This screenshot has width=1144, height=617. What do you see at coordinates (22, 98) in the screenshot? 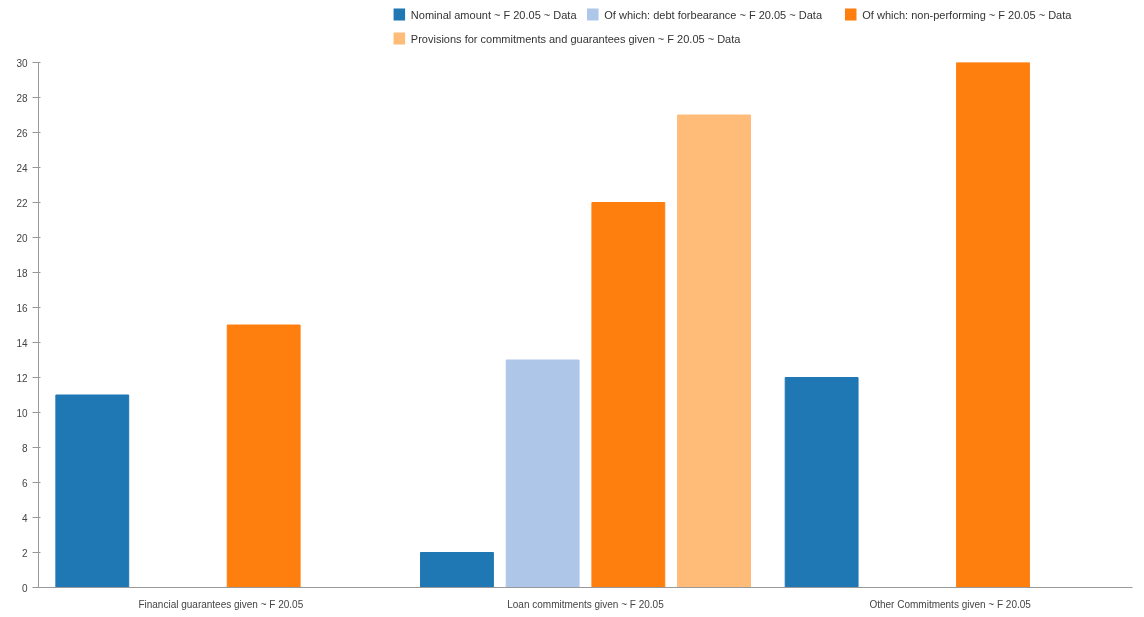
I see `y-tick-label: 28` at bounding box center [22, 98].